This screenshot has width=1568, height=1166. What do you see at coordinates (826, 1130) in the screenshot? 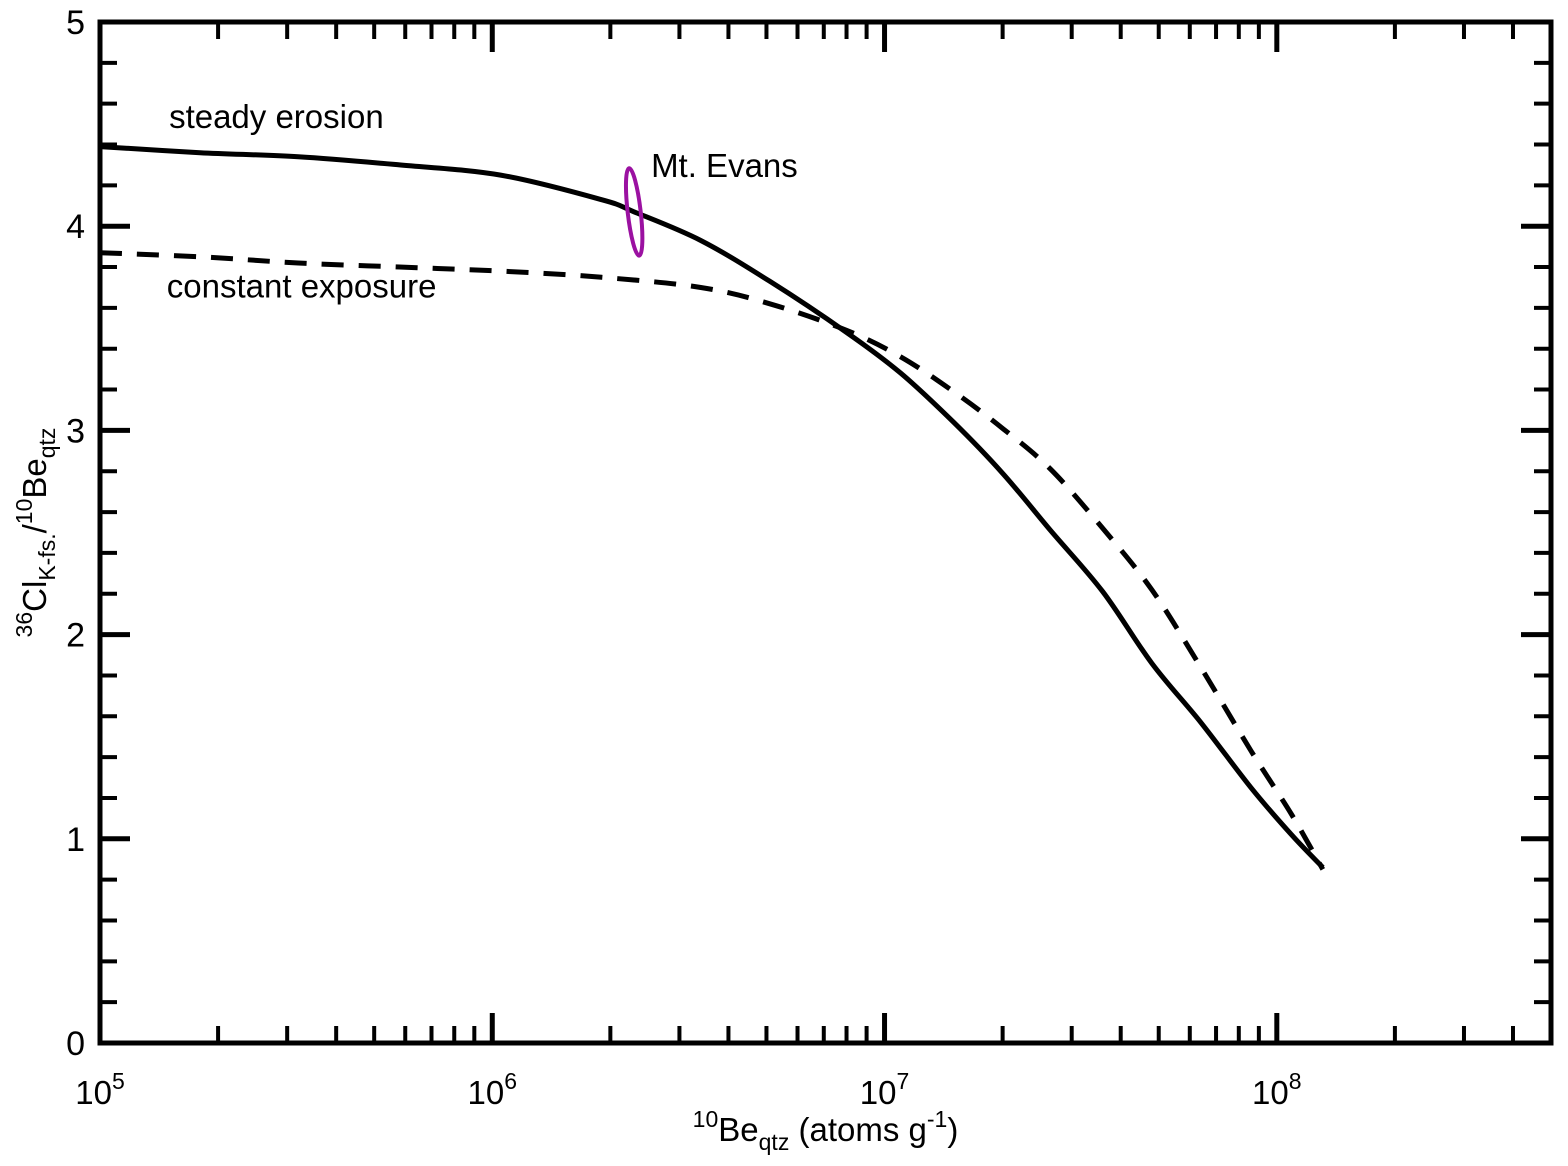
I see `x-axis-title: 10Beqtz (atoms g-1)` at bounding box center [826, 1130].